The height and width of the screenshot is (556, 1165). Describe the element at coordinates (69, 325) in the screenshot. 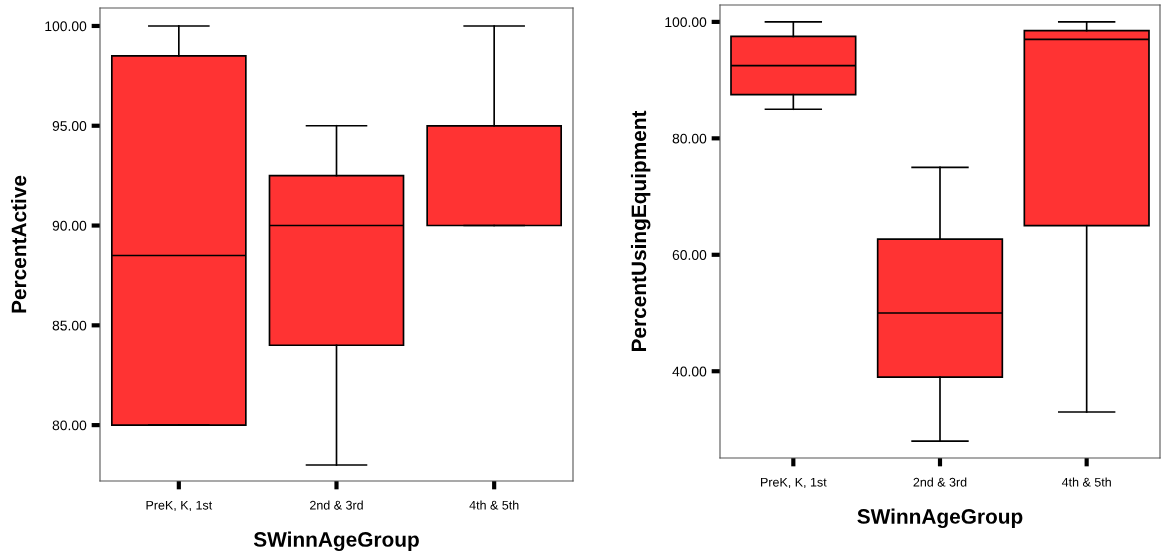

I see `y-tick-label: 85.00` at that location.